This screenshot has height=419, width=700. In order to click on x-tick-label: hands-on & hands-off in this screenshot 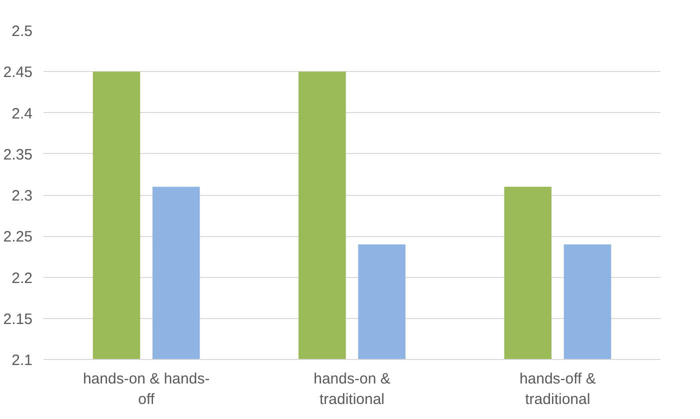, I will do `click(146, 389)`.